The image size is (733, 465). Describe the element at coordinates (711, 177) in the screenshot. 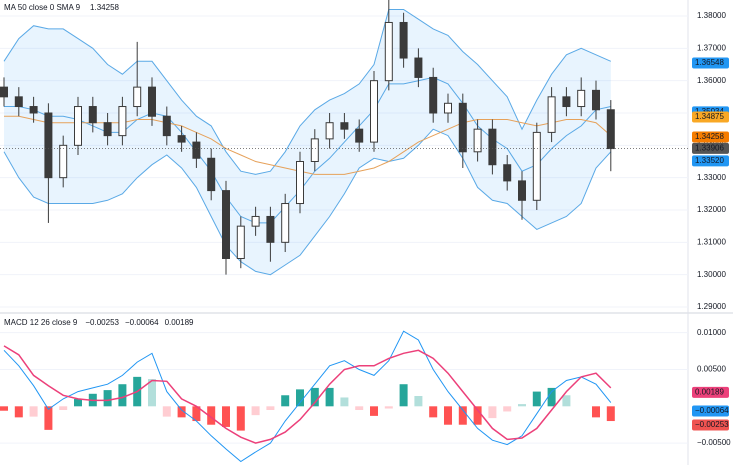

I see `y-tick-label: 1.33000` at that location.